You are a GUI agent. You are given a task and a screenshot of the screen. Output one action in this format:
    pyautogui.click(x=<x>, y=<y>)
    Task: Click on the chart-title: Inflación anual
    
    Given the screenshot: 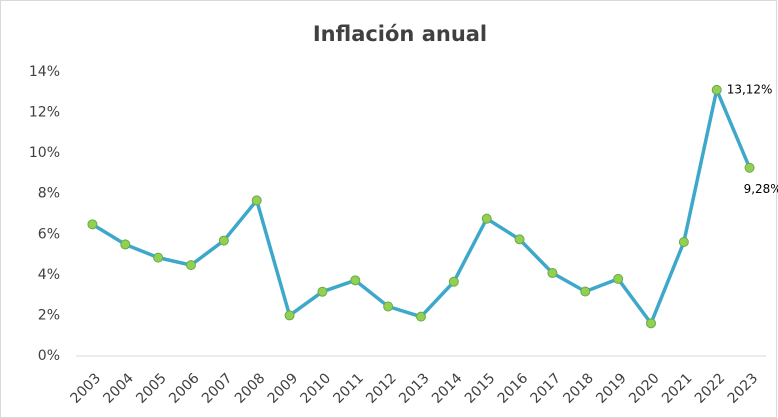 What is the action you would take?
    pyautogui.click(x=400, y=34)
    